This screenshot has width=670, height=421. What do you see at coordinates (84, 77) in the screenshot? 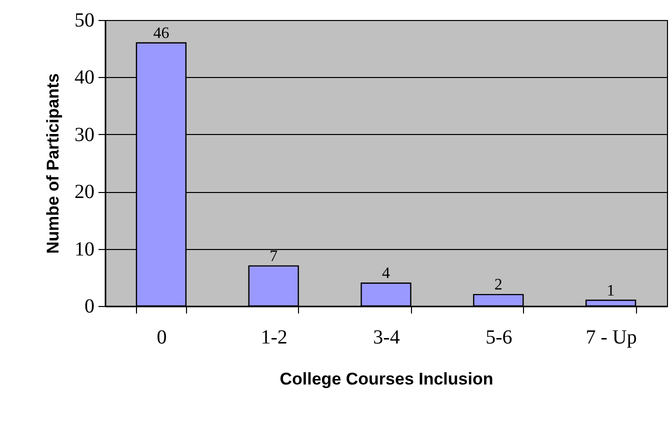
I see `y-tick-label: 40` at bounding box center [84, 77].